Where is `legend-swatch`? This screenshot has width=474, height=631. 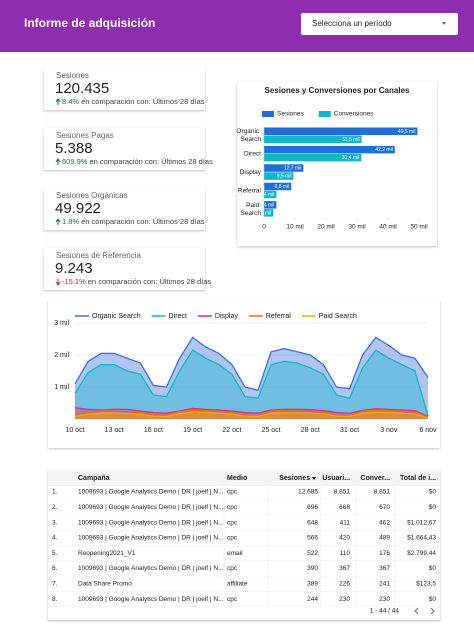
legend-swatch is located at coordinates (268, 114).